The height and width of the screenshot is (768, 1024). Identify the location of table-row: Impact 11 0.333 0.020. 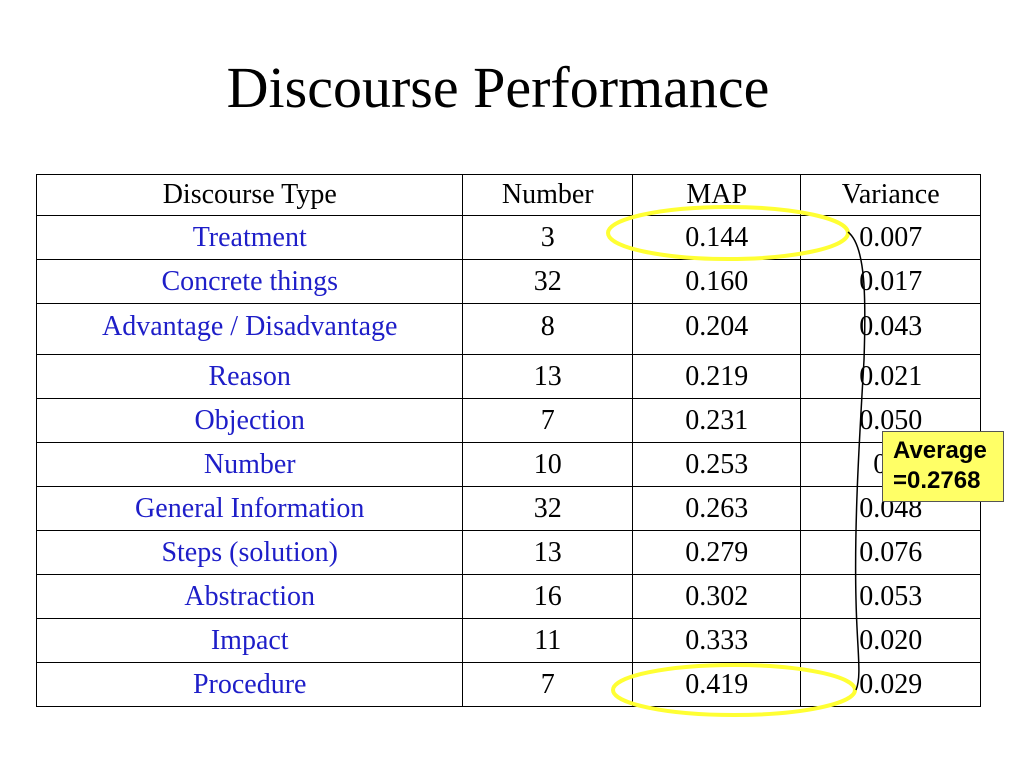
(508, 640).